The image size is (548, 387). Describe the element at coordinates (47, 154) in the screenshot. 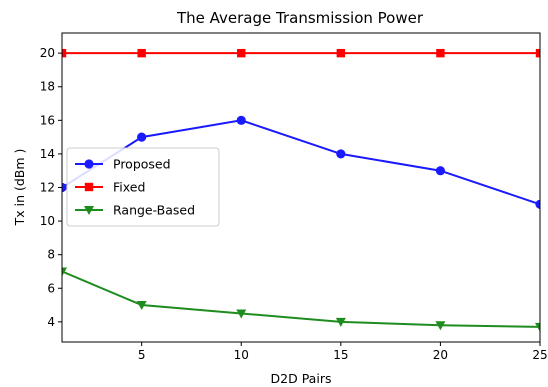

I see `y-tick-label: 14` at that location.